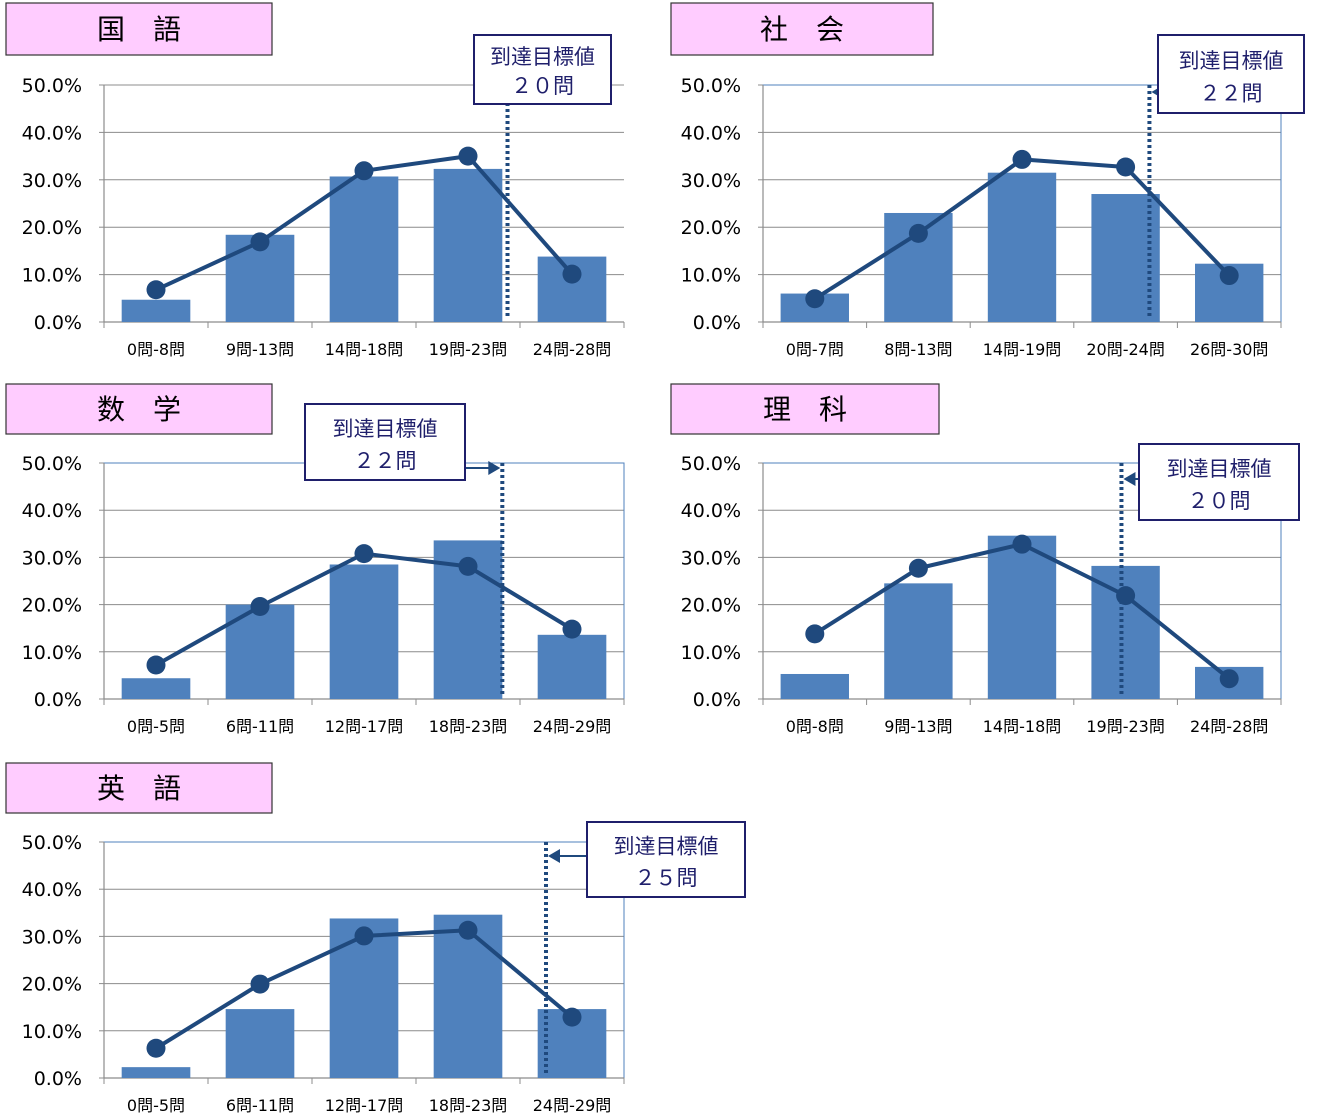  What do you see at coordinates (156, 726) in the screenshot?
I see `x-tick-label: 0問-5問` at bounding box center [156, 726].